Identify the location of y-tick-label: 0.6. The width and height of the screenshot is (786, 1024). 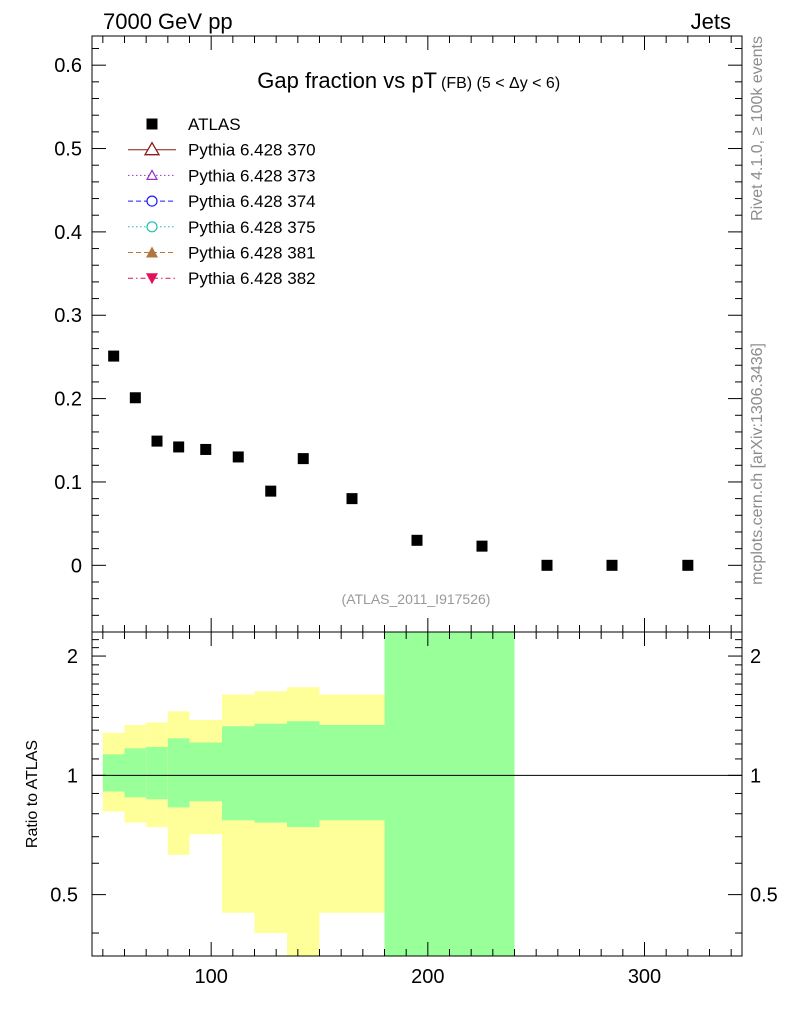
(68, 66).